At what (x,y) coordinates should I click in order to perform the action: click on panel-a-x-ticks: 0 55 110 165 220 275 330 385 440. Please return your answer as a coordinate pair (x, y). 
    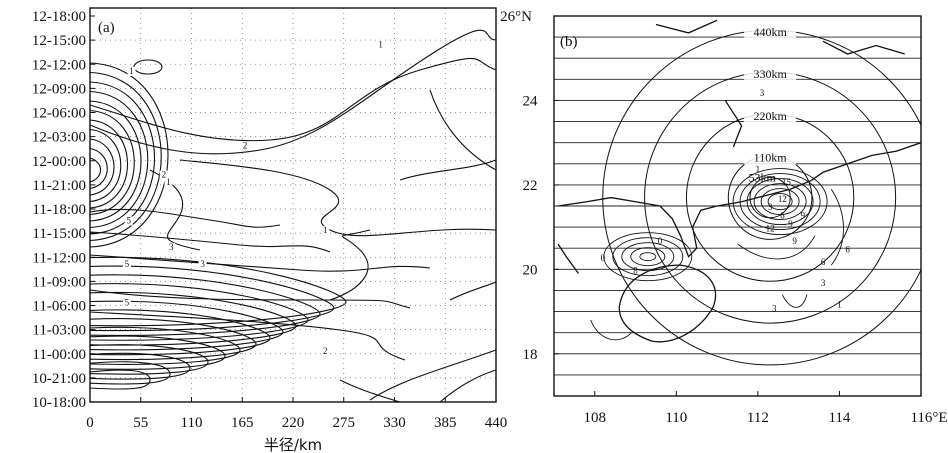
    Looking at the image, I should click on (296, 414).